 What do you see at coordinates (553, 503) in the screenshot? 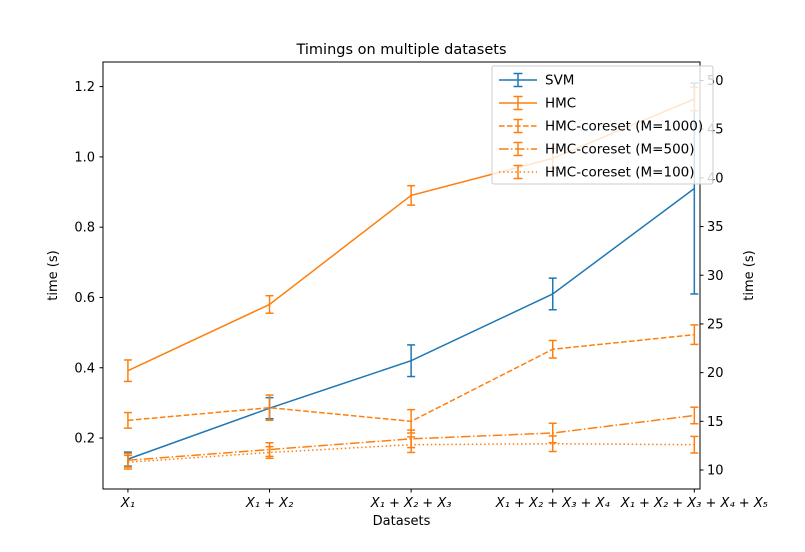
I see `x-tick-label: X₁ + X₂ + X₃ + X₄` at bounding box center [553, 503].